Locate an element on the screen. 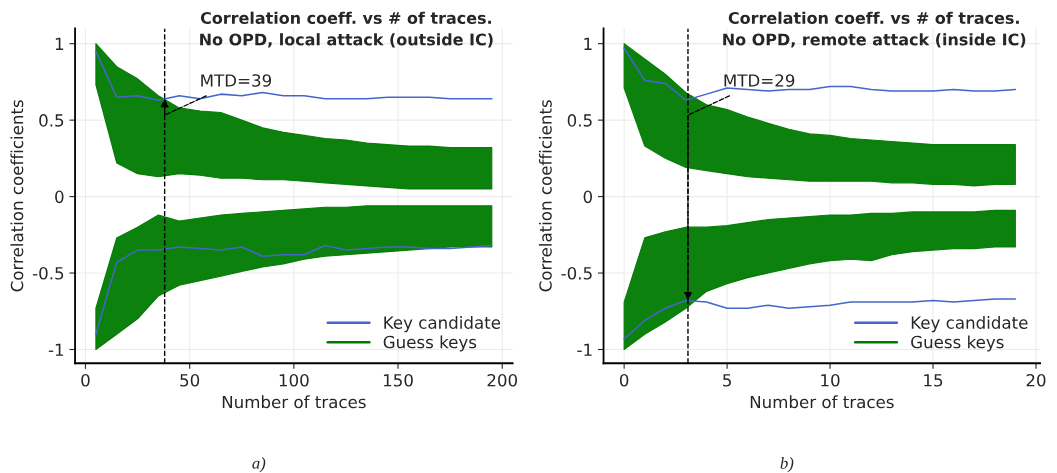  chart-title: Correlation coeff. vs # of traces. No OPD, local attack (outside IC) is located at coordinates (346, 29).